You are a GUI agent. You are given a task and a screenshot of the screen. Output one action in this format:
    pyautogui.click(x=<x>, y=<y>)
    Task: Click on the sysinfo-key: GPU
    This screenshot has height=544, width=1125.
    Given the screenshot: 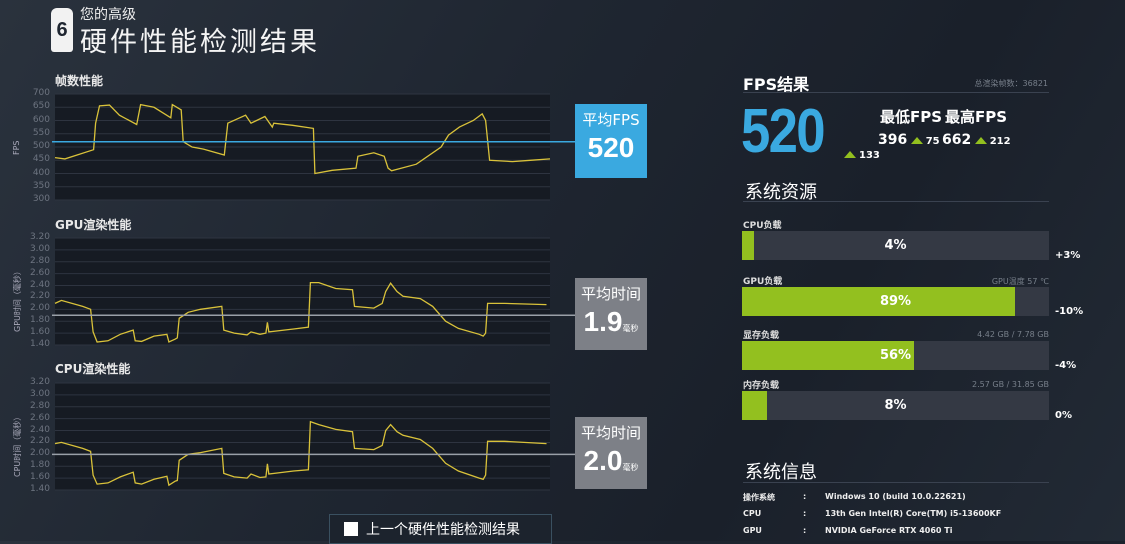 What is the action you would take?
    pyautogui.click(x=752, y=530)
    